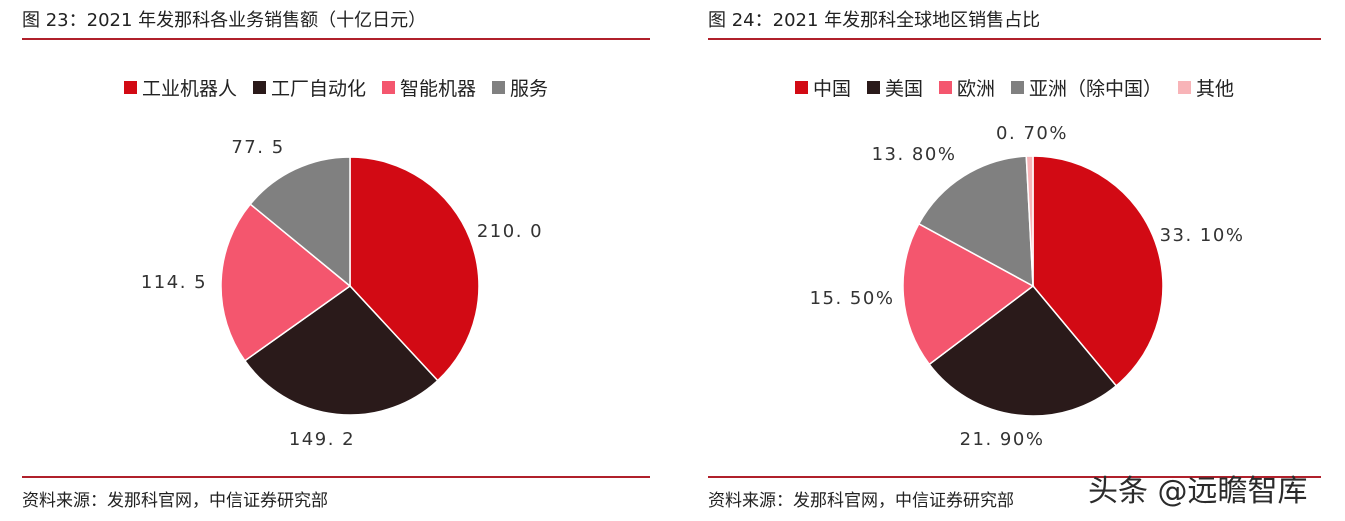 The image size is (1345, 521). I want to click on legend-label: 亚洲（除中国）, so click(1096, 89).